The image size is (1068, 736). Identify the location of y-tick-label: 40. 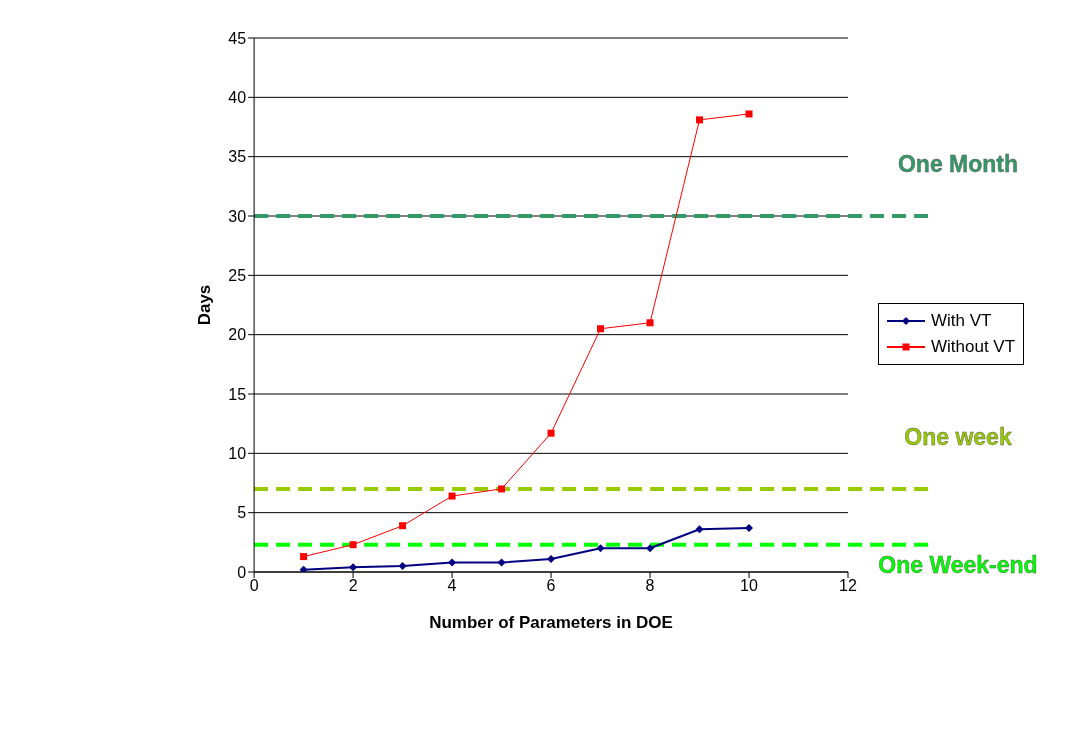
(237, 98).